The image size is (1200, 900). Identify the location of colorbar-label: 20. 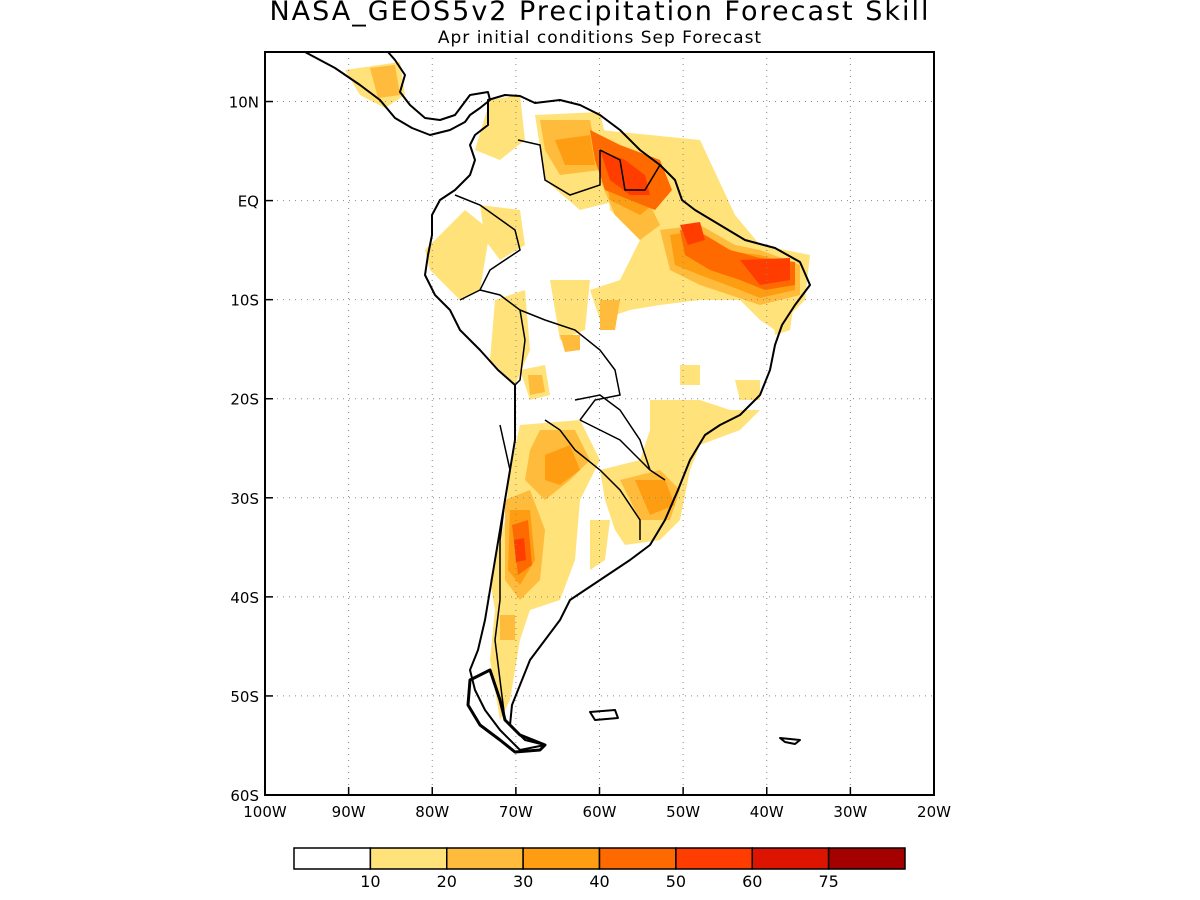
(447, 881).